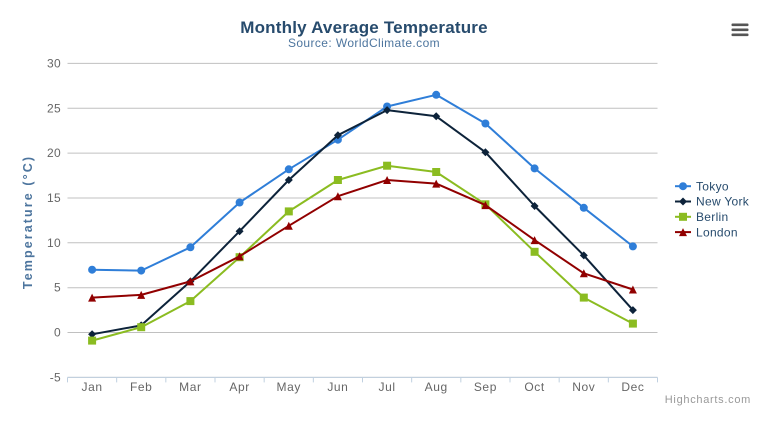 Image resolution: width=769 pixels, height=421 pixels. I want to click on svg-text: 20, so click(54, 153).